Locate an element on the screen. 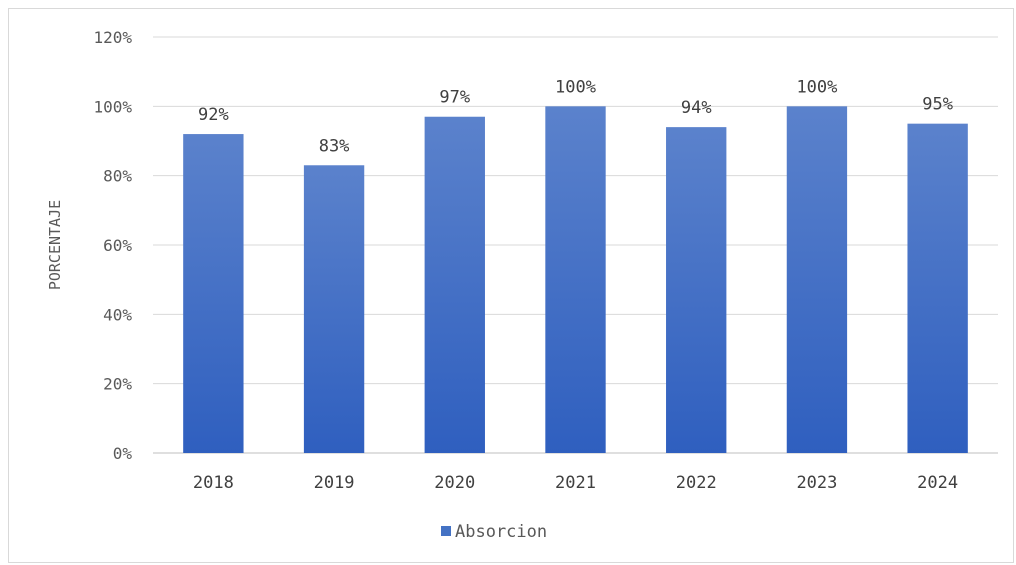  x-tick-label-2022: 2022 is located at coordinates (696, 483).